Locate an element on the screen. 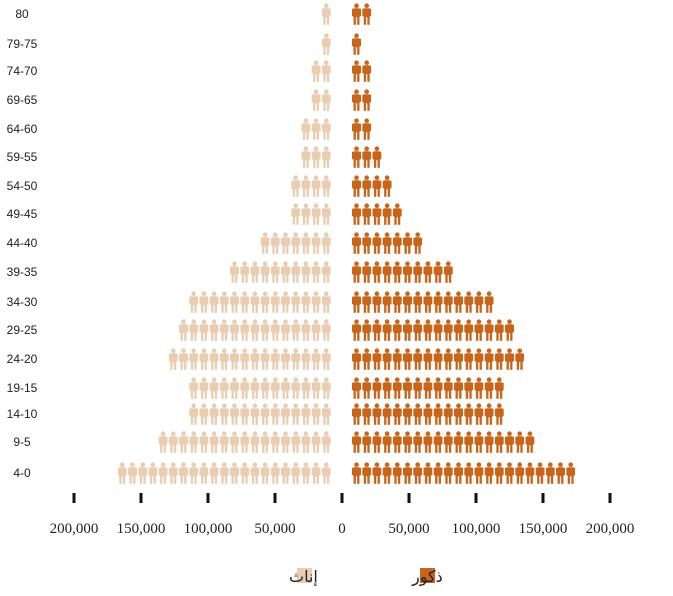  legend-female-swatch is located at coordinates (304, 575).